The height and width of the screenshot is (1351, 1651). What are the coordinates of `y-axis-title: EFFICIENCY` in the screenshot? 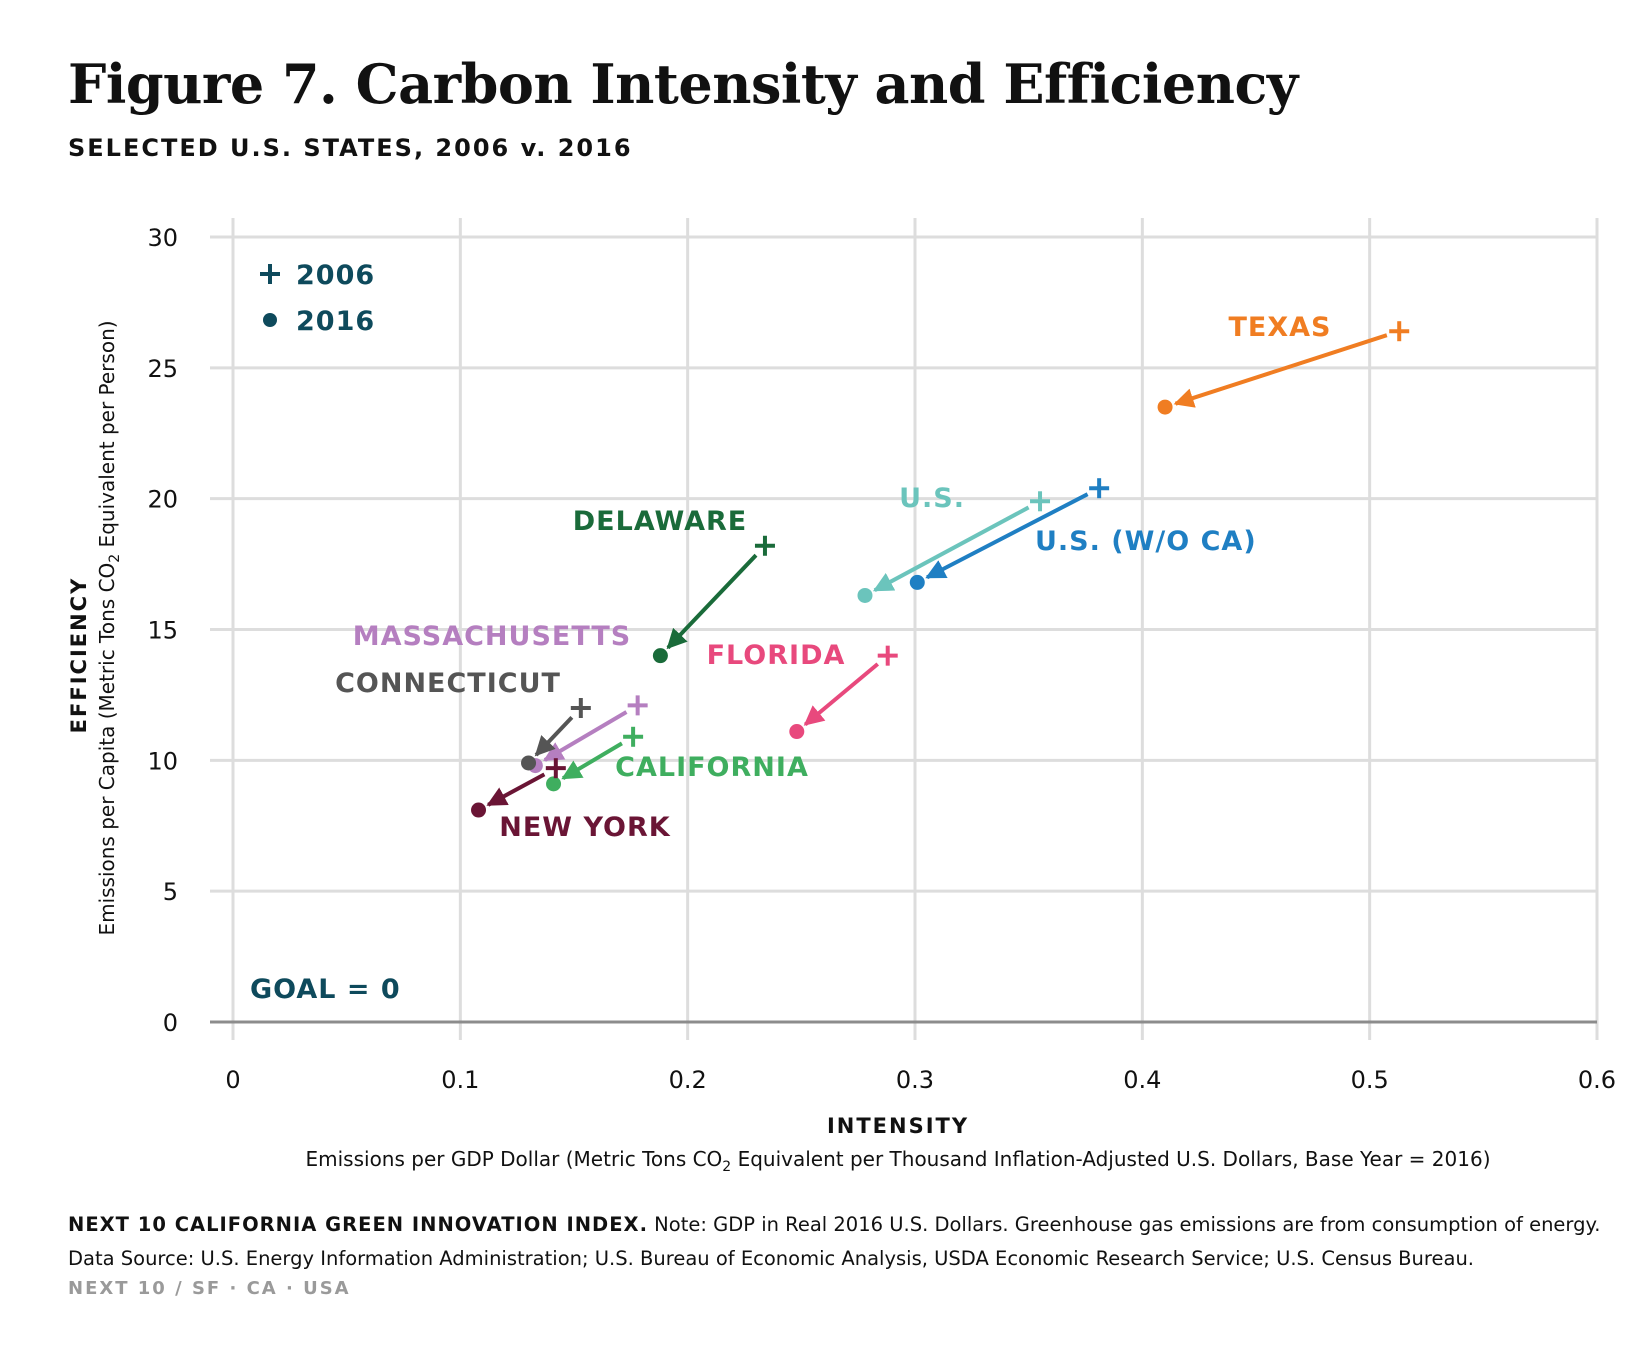 It's located at (79, 655).